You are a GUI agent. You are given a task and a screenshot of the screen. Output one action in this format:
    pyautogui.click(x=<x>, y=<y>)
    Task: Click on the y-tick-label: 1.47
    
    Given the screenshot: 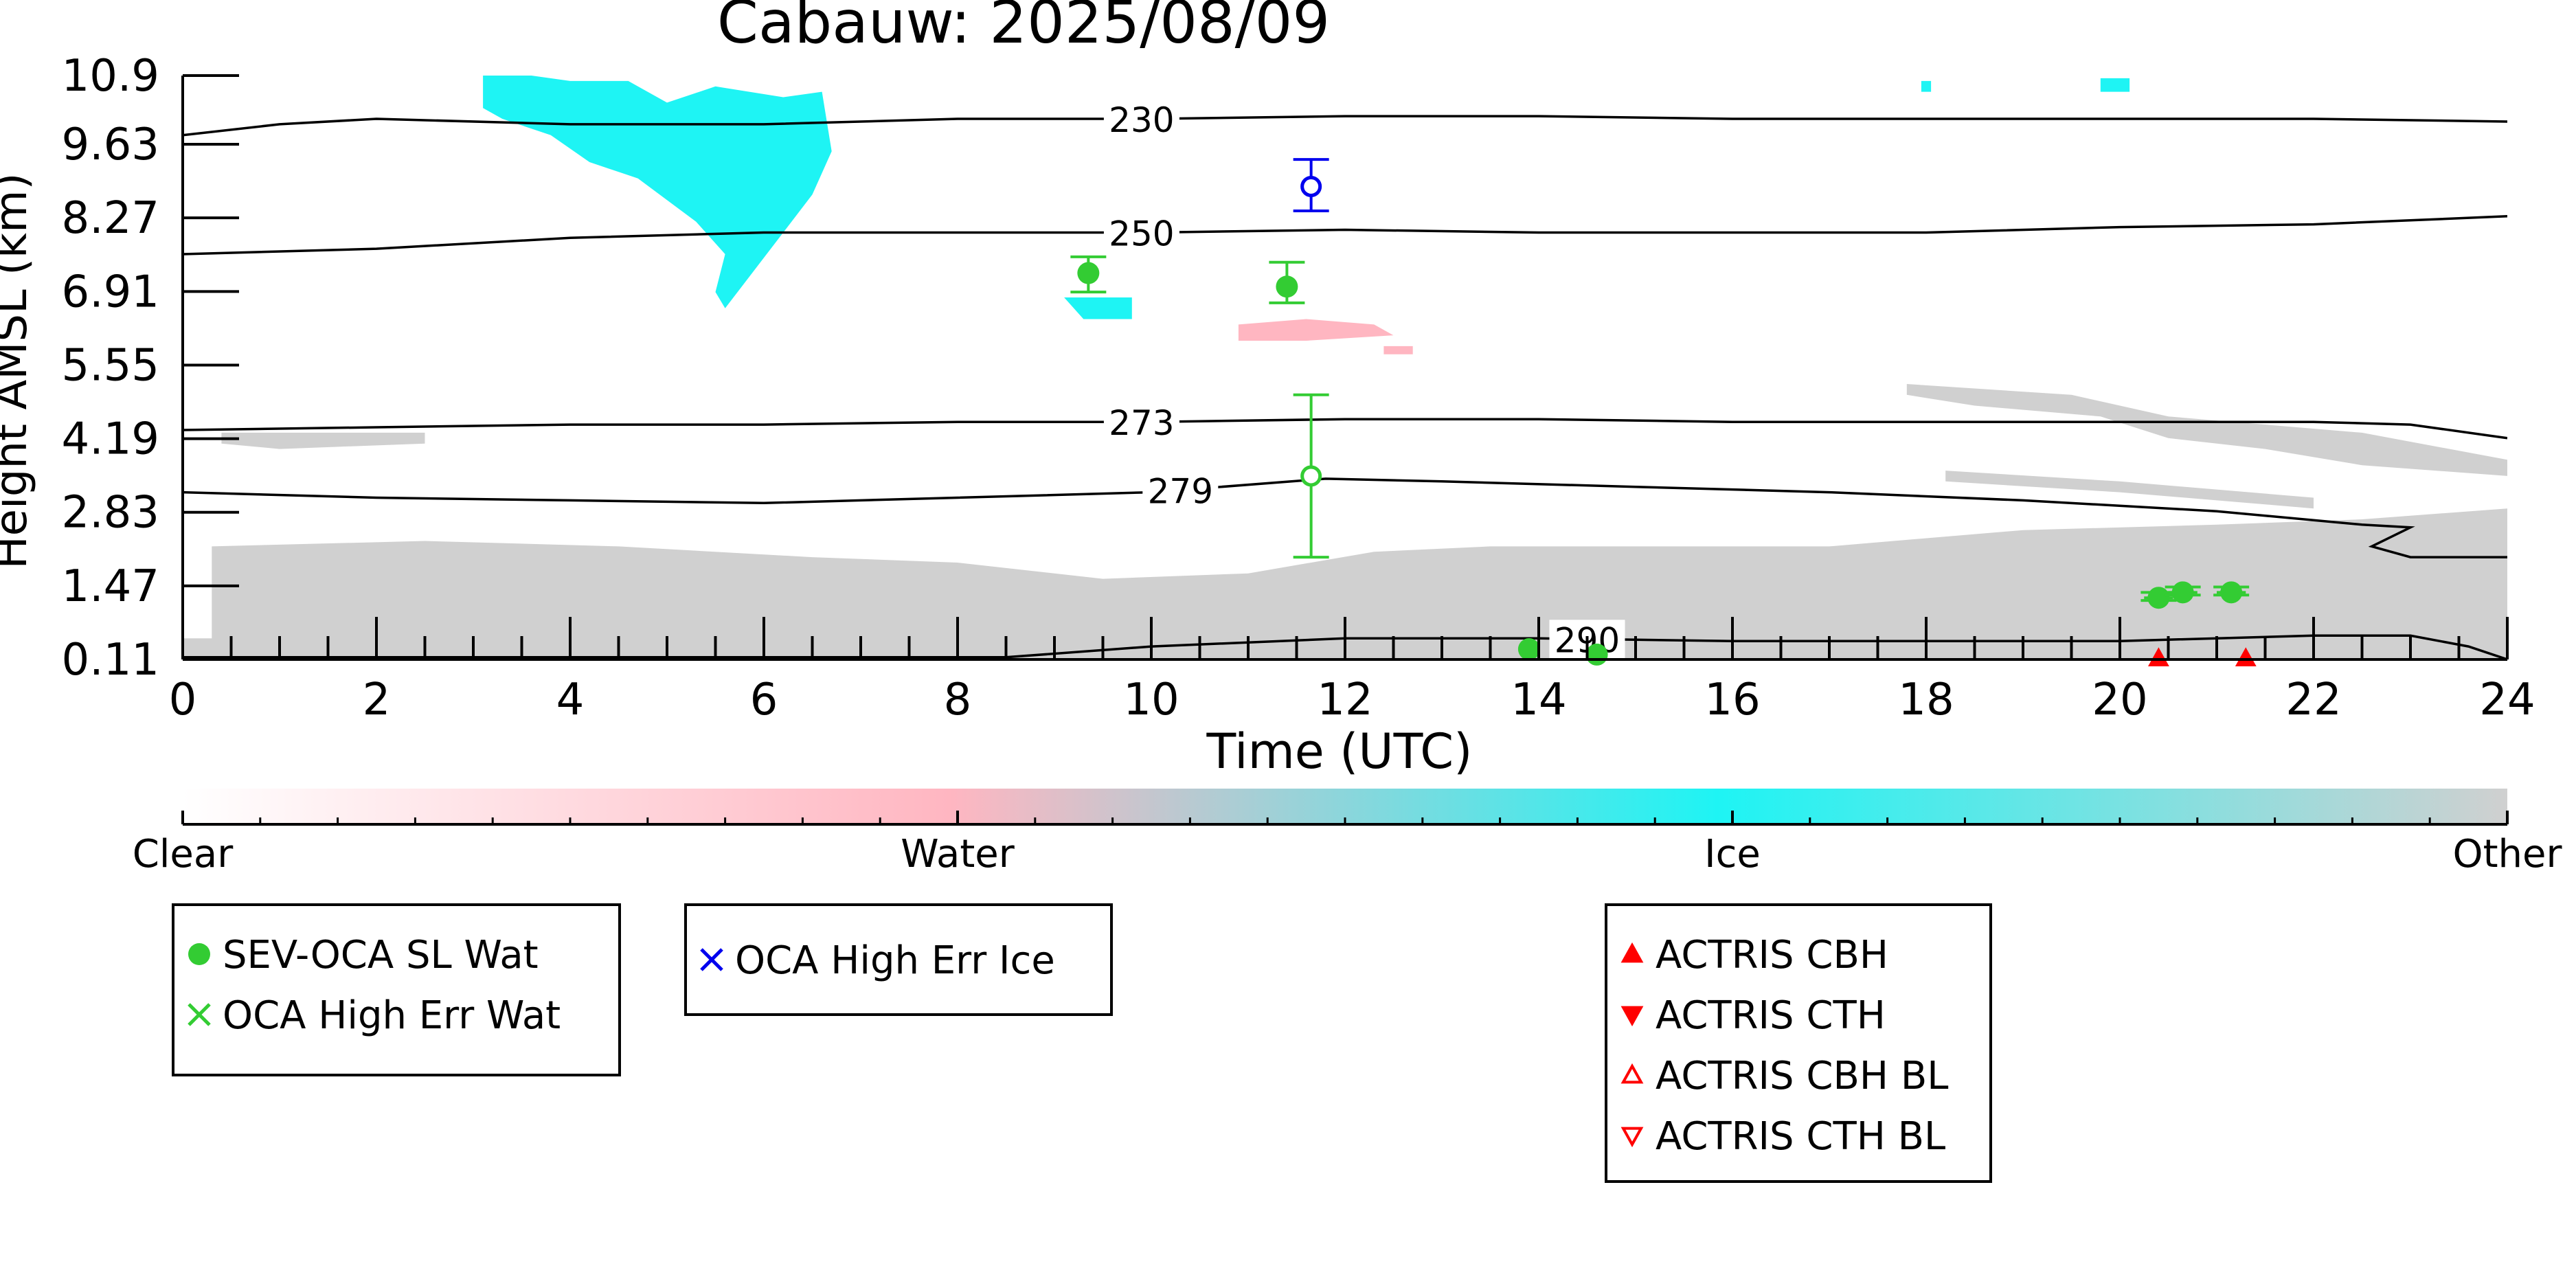 What is the action you would take?
    pyautogui.click(x=111, y=586)
    